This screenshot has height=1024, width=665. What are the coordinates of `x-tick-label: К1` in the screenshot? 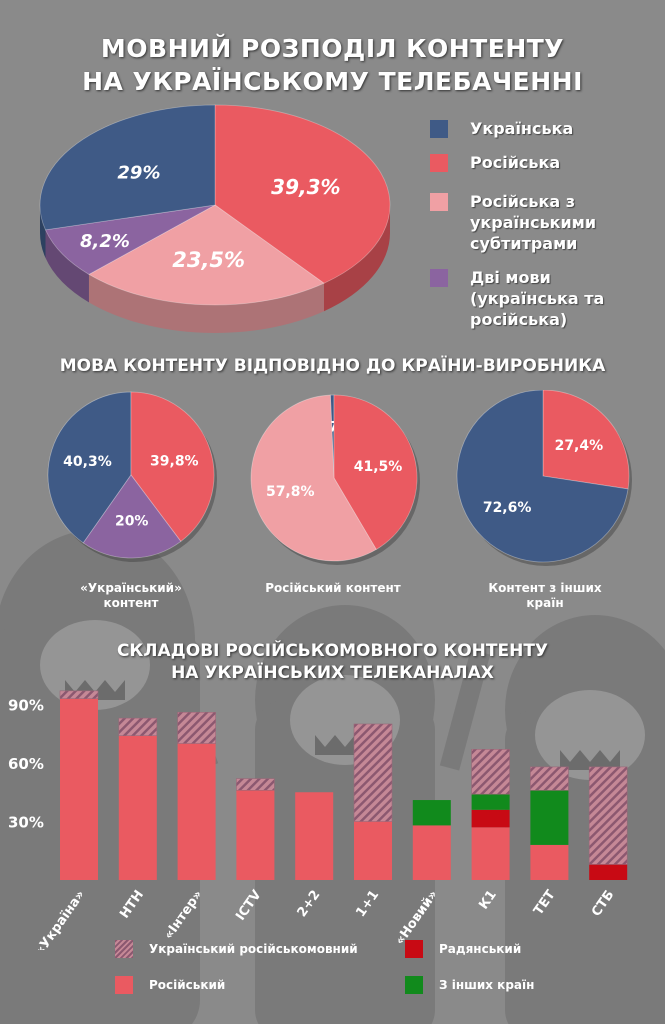 It's located at (488, 900).